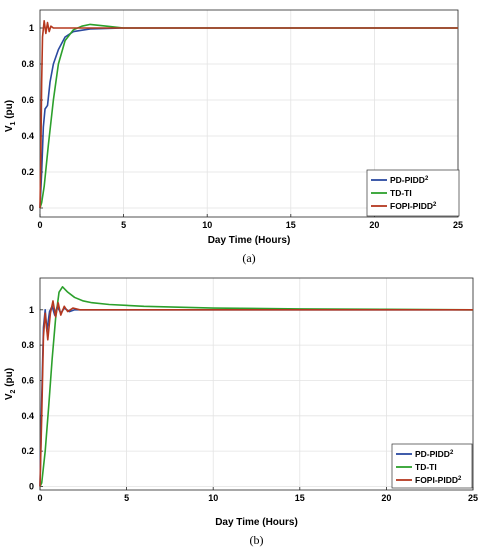 This screenshot has width=483, height=550. I want to click on y-axis-label-subscript: 1, so click(13, 123).